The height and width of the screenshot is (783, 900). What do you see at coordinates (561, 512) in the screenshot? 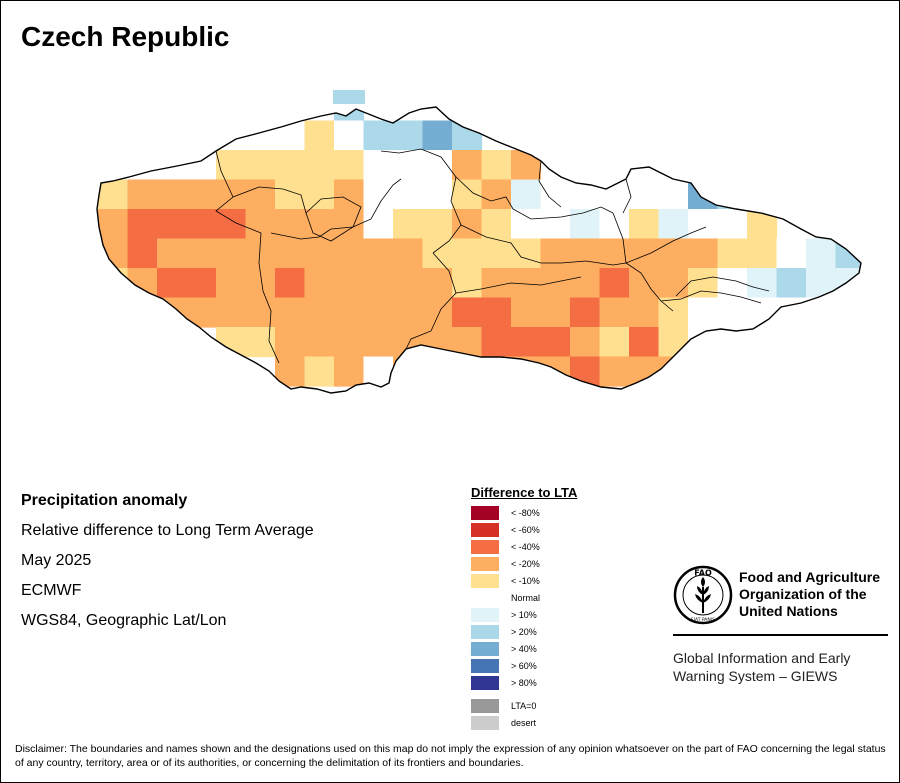
I see `legend-item: < -80%` at bounding box center [561, 512].